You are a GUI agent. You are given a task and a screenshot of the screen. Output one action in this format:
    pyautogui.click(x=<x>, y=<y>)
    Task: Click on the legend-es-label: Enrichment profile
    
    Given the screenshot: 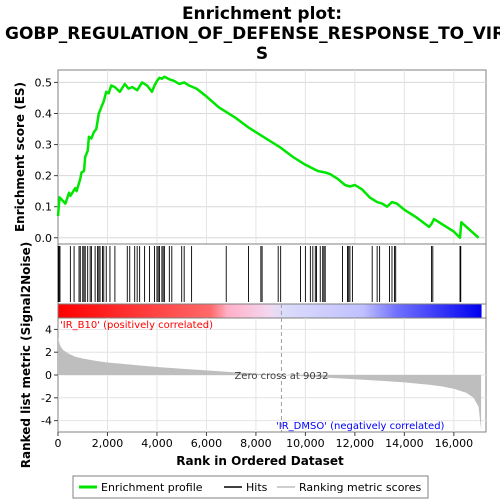 What is the action you would take?
    pyautogui.click(x=152, y=487)
    